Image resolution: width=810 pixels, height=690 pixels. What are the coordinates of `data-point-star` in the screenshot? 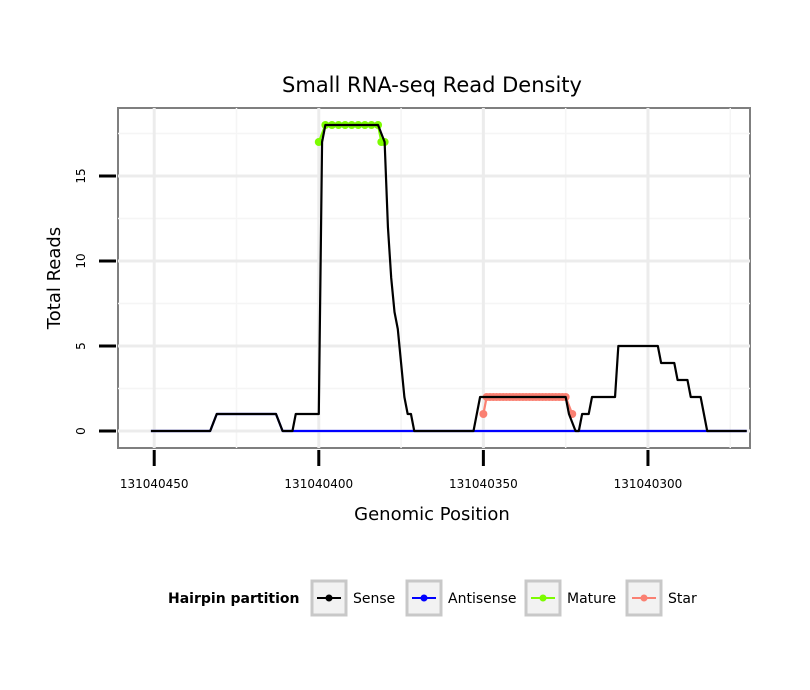 It's located at (483, 414).